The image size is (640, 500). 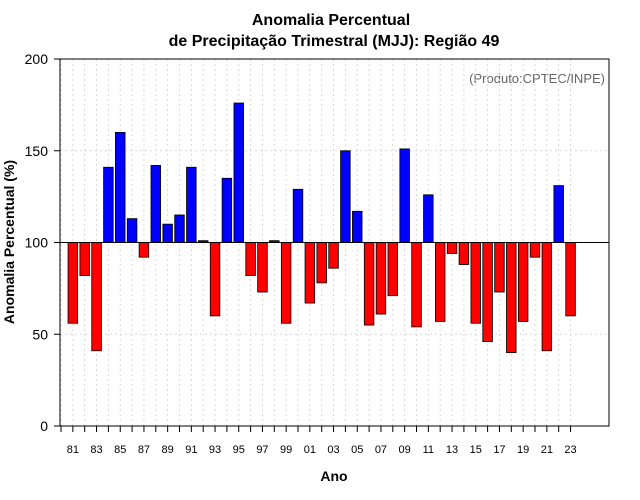 I want to click on x-tick-label-97: 97, so click(x=262, y=450).